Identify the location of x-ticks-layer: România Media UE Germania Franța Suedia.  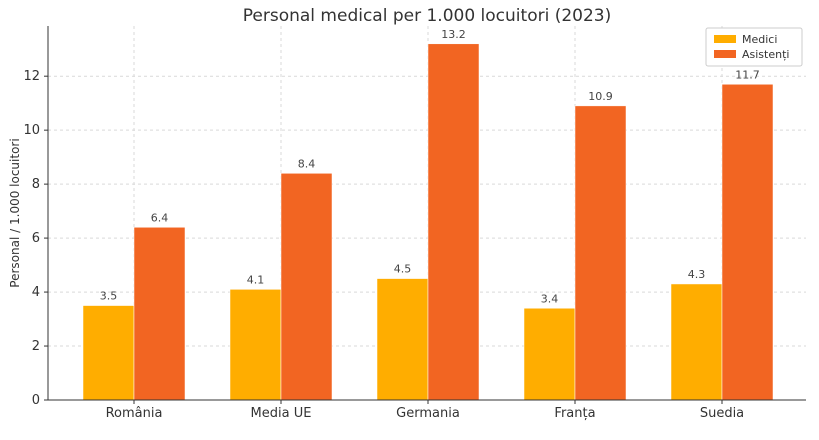
(425, 410).